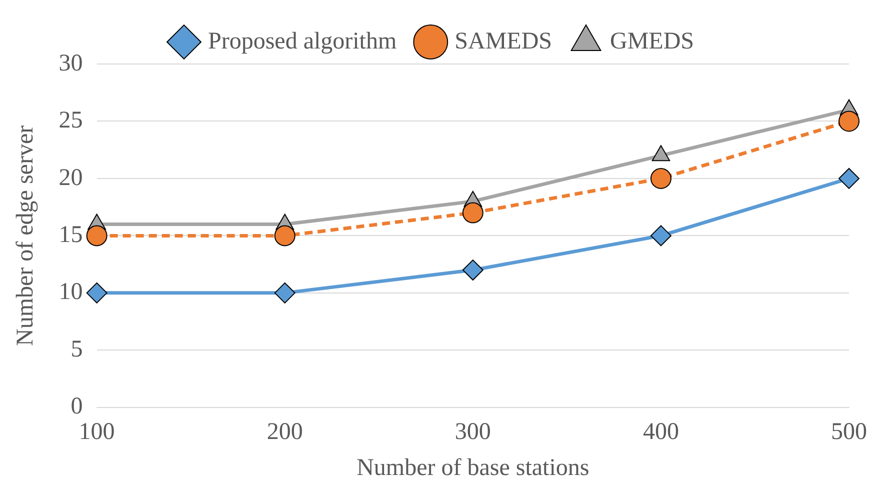 The width and height of the screenshot is (878, 495). I want to click on x-tick-label: 400, so click(660, 432).